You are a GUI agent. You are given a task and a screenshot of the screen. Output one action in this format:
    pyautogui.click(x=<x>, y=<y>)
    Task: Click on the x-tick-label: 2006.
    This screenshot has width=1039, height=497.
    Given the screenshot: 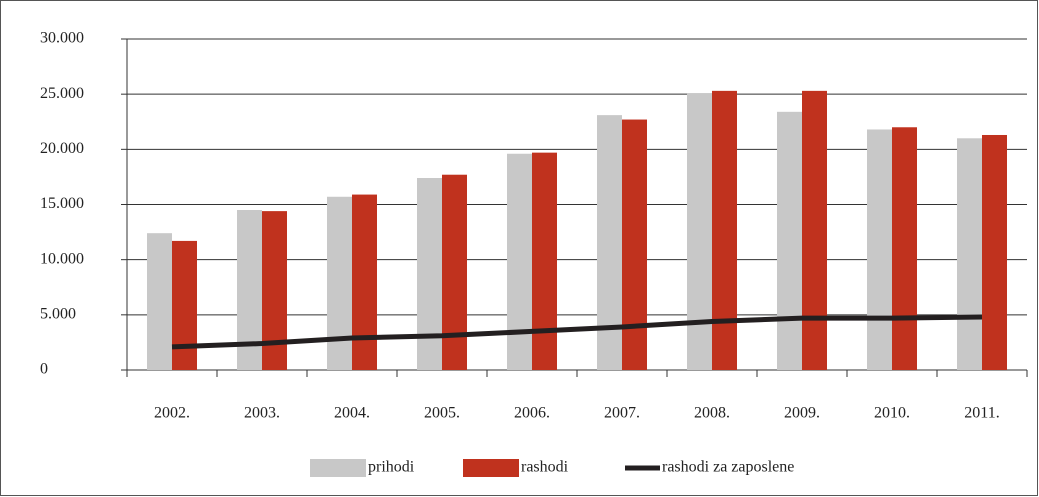 What is the action you would take?
    pyautogui.click(x=532, y=413)
    